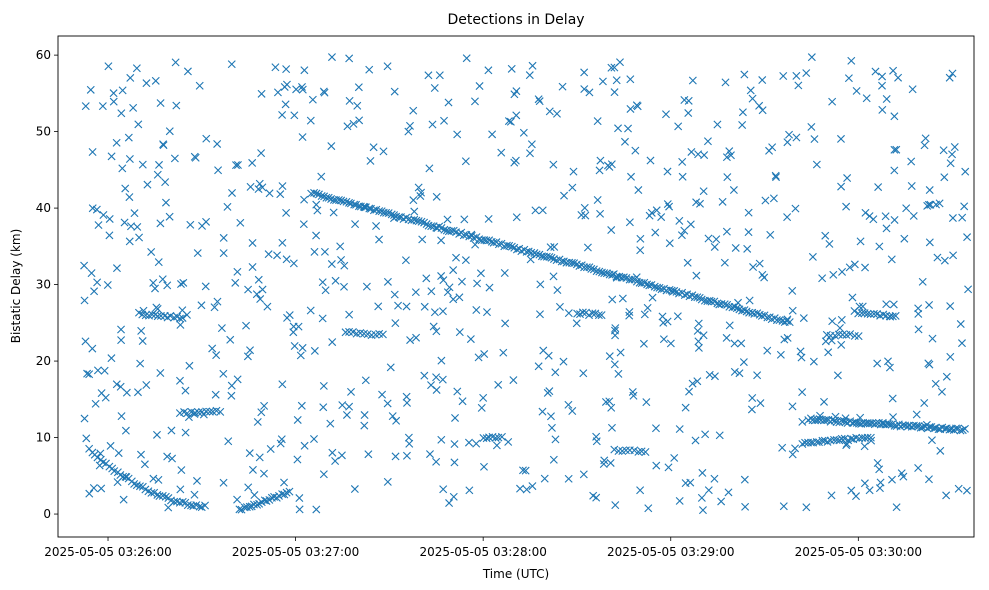  I want to click on y-tick-label: 0, so click(47, 514).